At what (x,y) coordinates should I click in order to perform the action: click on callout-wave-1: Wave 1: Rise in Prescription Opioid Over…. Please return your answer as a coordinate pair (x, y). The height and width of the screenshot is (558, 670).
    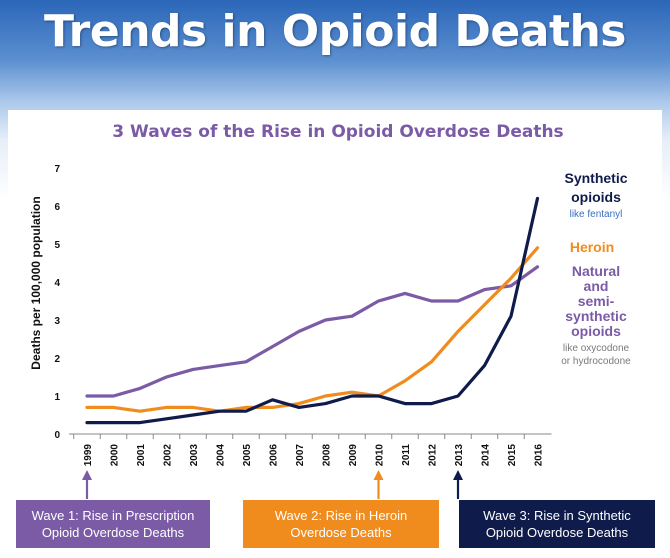
    Looking at the image, I should click on (113, 524).